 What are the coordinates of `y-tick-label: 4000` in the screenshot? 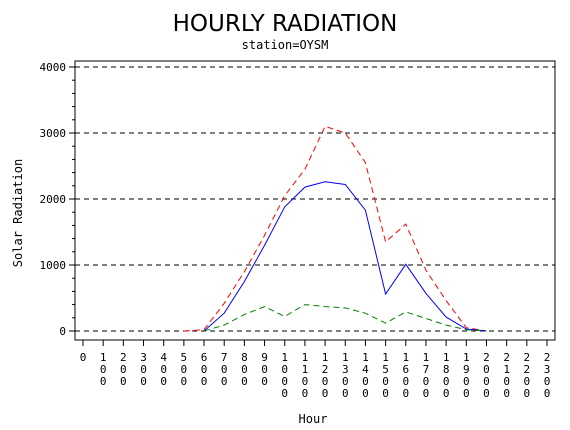 It's located at (53, 67).